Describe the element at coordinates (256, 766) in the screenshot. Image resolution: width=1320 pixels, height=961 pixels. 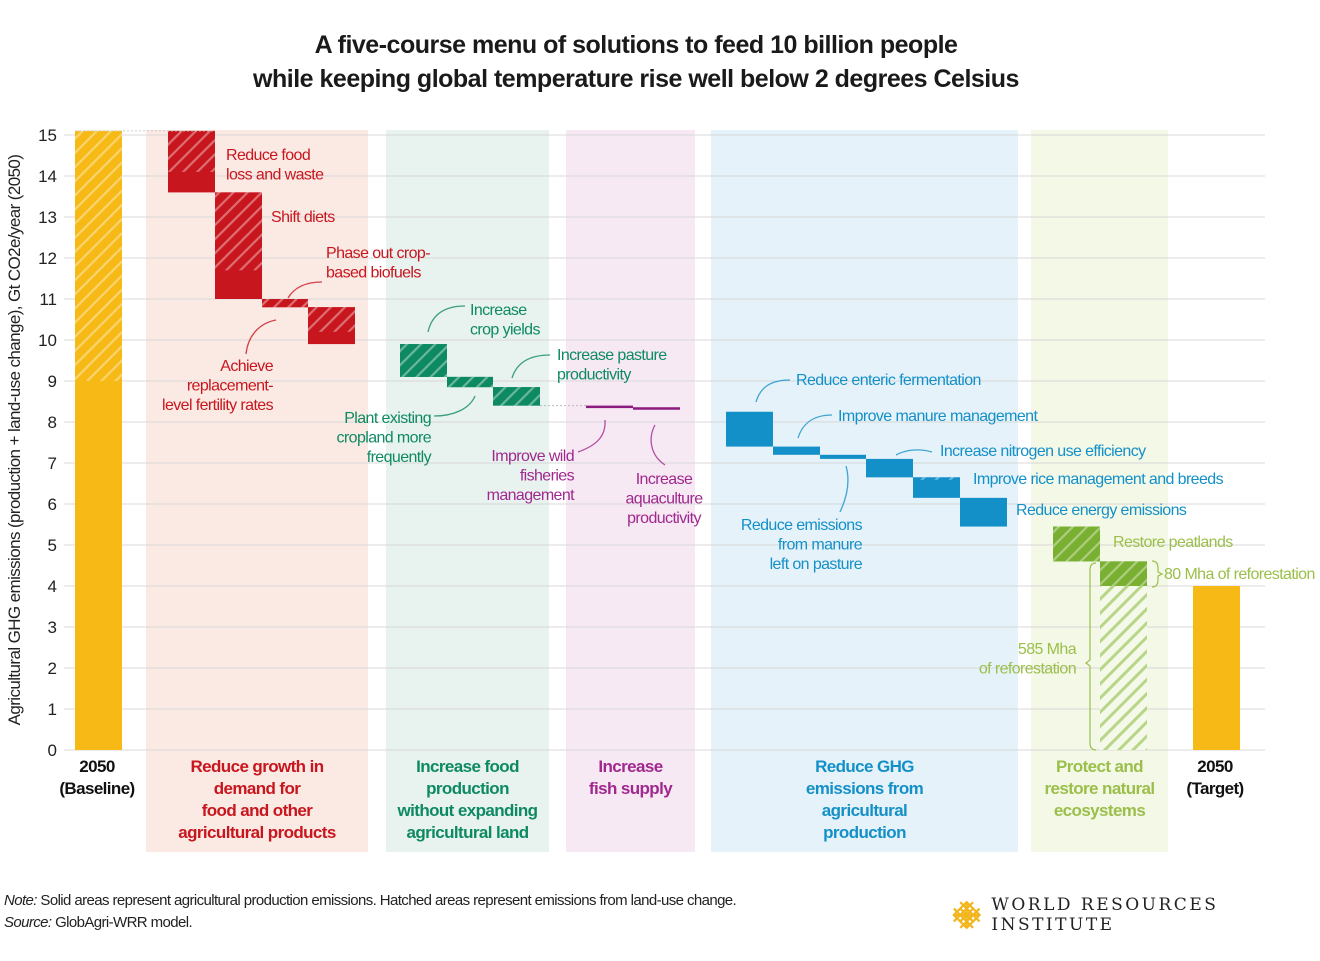
I see `group-label-line: Reduce growth in` at that location.